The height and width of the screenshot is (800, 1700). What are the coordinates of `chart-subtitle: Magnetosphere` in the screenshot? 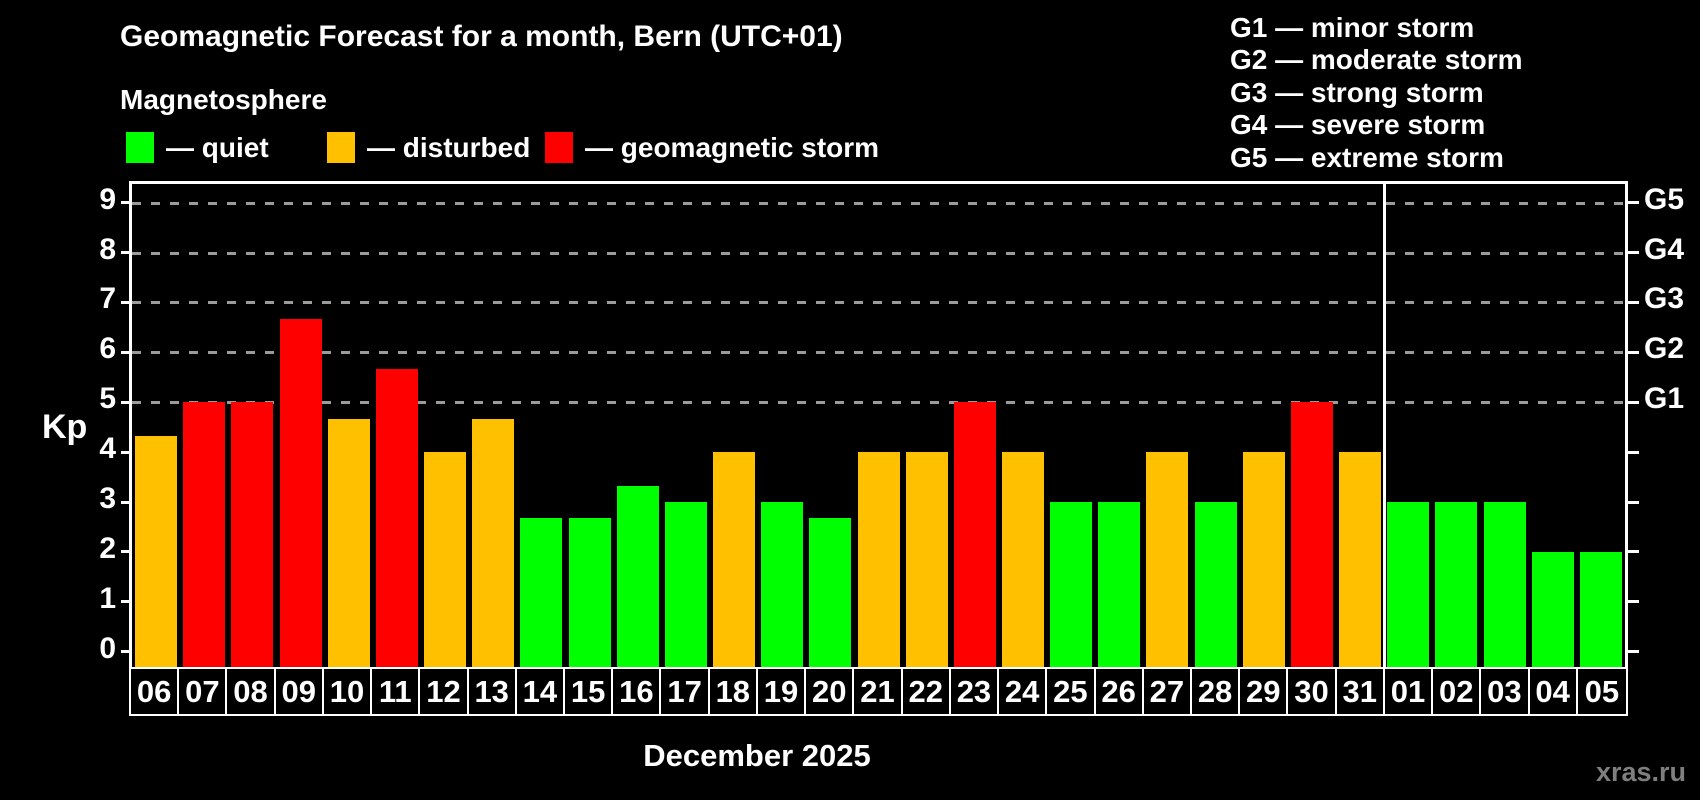 It's located at (223, 99).